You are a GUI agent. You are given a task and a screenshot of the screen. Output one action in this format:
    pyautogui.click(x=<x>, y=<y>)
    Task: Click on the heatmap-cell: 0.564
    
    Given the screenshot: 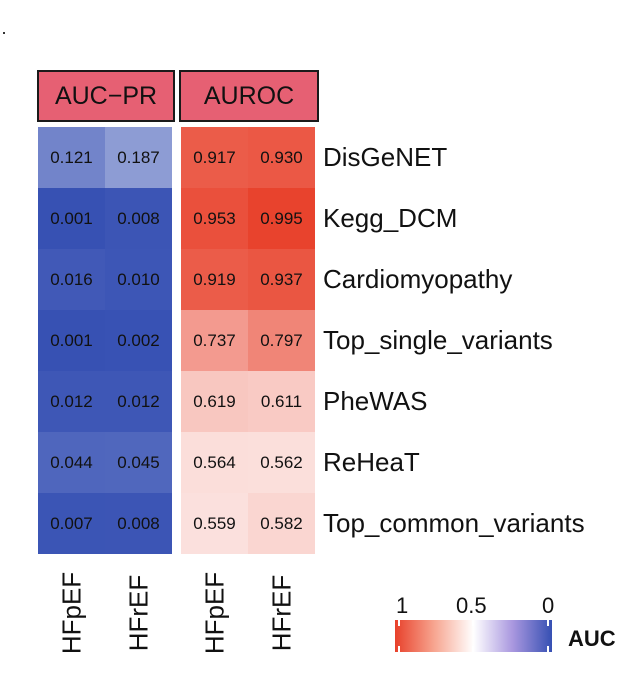 What is the action you would take?
    pyautogui.click(x=214, y=462)
    